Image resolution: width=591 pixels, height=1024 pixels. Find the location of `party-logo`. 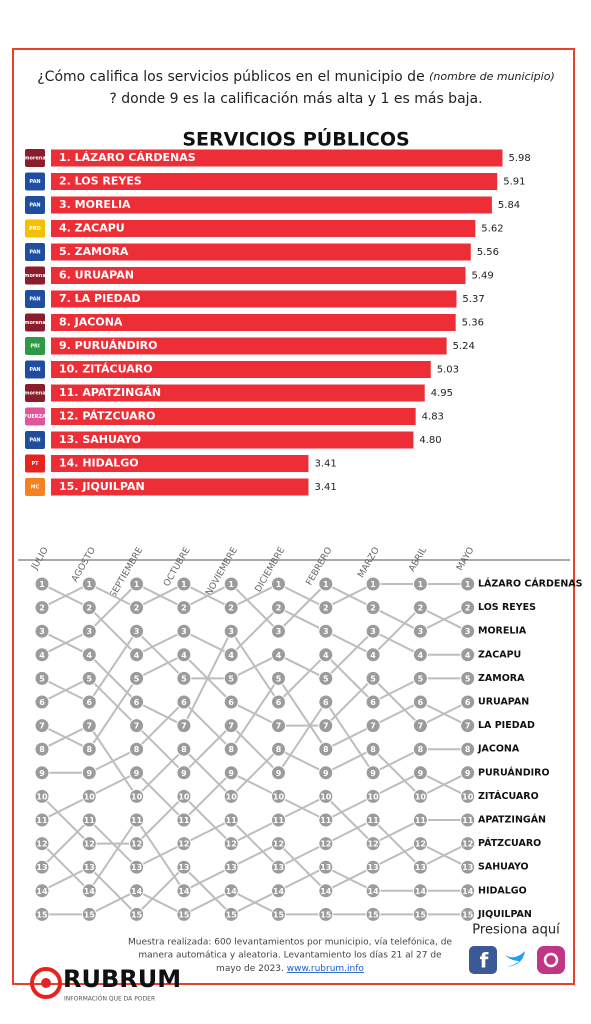

party-logo is located at coordinates (35, 346).